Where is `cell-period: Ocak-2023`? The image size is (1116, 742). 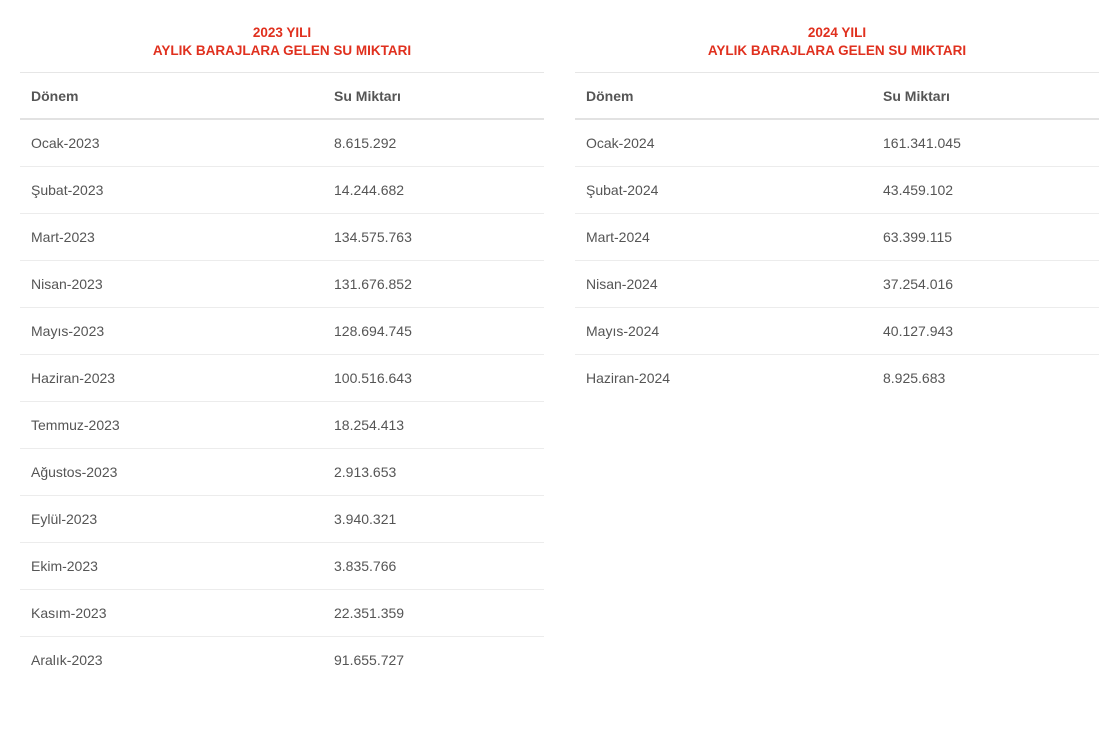 cell-period: Ocak-2023 is located at coordinates (171, 143).